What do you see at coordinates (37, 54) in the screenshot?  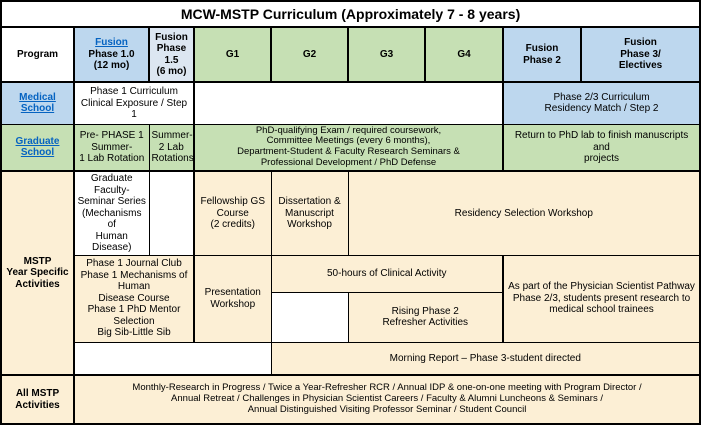 I see `header-program: Program` at bounding box center [37, 54].